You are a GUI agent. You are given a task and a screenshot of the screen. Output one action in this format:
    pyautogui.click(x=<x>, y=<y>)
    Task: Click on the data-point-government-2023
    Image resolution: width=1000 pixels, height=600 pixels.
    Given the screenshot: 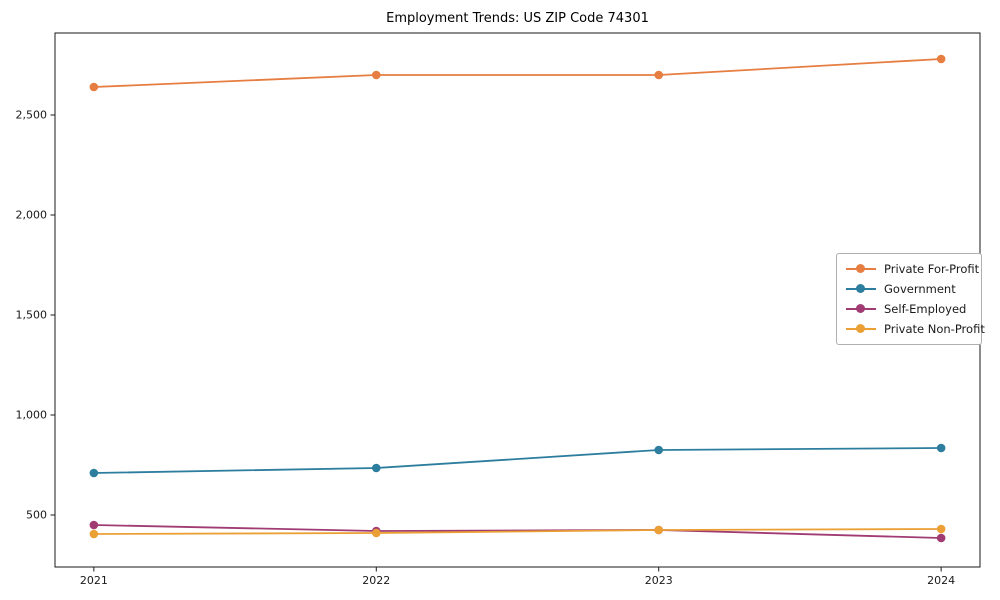 What is the action you would take?
    pyautogui.click(x=659, y=450)
    